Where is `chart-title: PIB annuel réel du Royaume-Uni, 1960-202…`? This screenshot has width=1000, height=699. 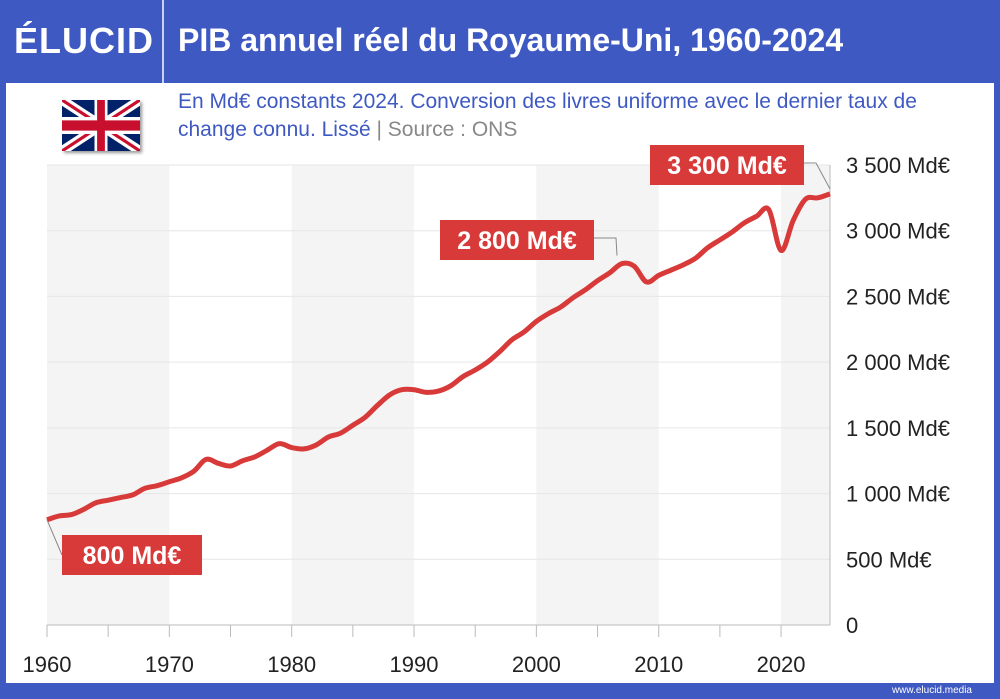 chart-title: PIB annuel réel du Royaume-Uni, 1960-202… is located at coordinates (511, 40).